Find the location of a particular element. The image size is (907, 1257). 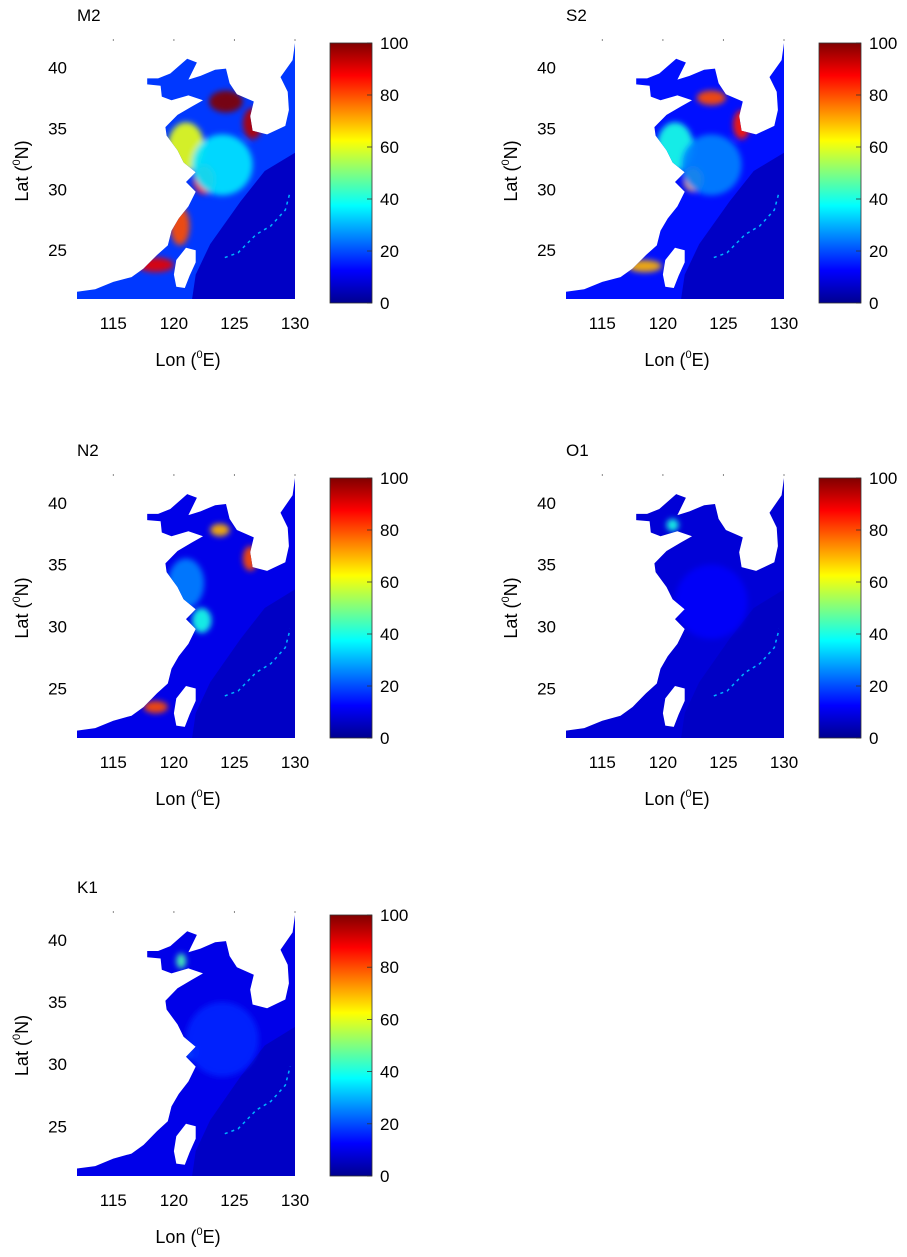

panel-title: O1 is located at coordinates (577, 450).